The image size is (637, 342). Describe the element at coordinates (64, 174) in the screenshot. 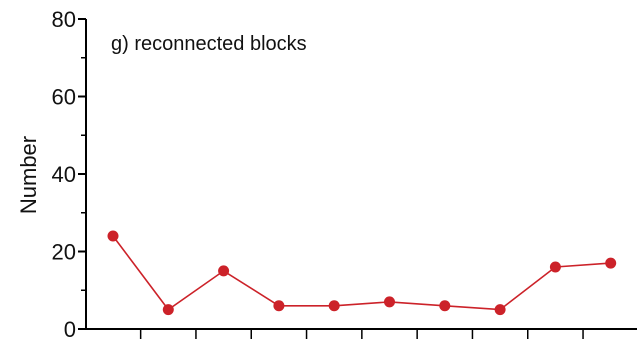

I see `y-tick-label: 40` at that location.